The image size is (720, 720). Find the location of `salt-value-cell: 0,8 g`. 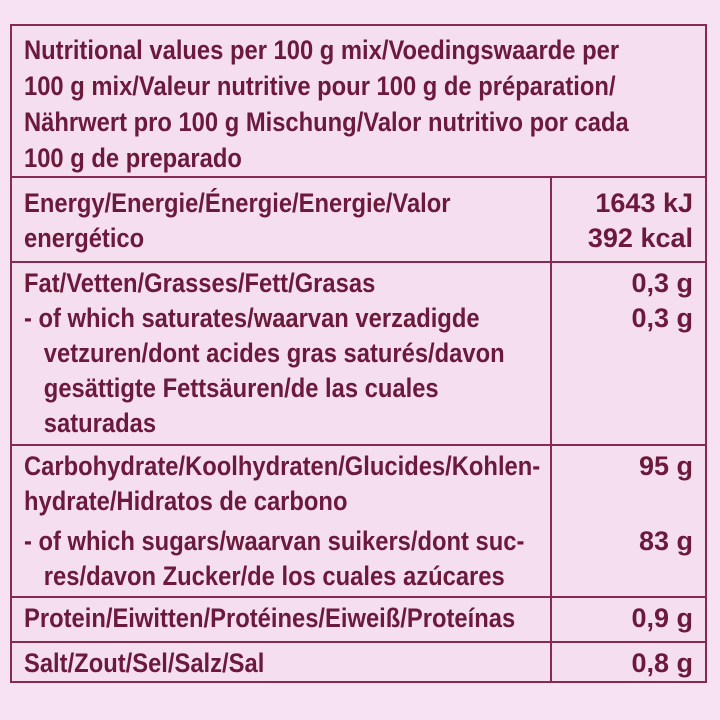

salt-value-cell: 0,8 g is located at coordinates (627, 662).